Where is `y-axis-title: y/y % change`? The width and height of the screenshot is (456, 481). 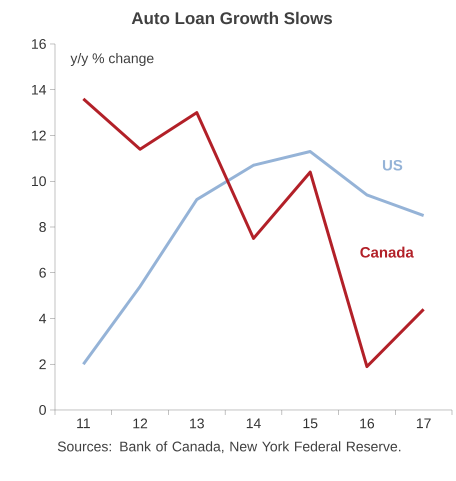 y-axis-title: y/y % change is located at coordinates (112, 59).